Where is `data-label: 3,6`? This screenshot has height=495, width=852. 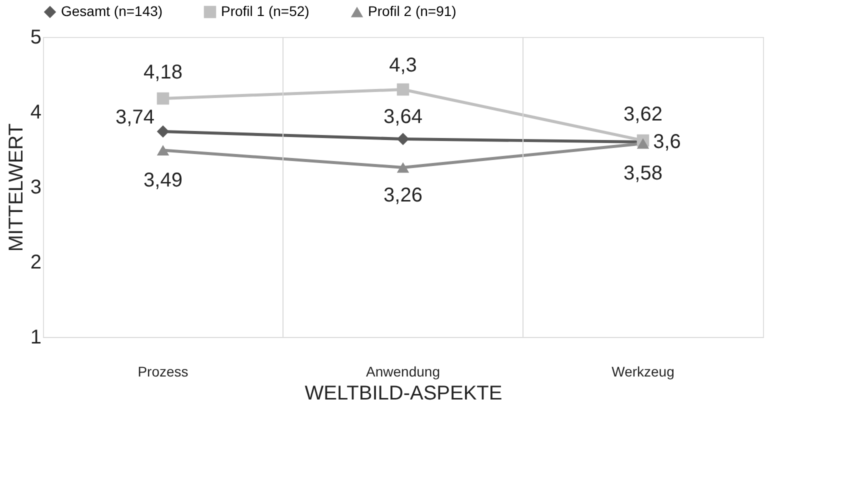
data-label: 3,6 is located at coordinates (667, 142).